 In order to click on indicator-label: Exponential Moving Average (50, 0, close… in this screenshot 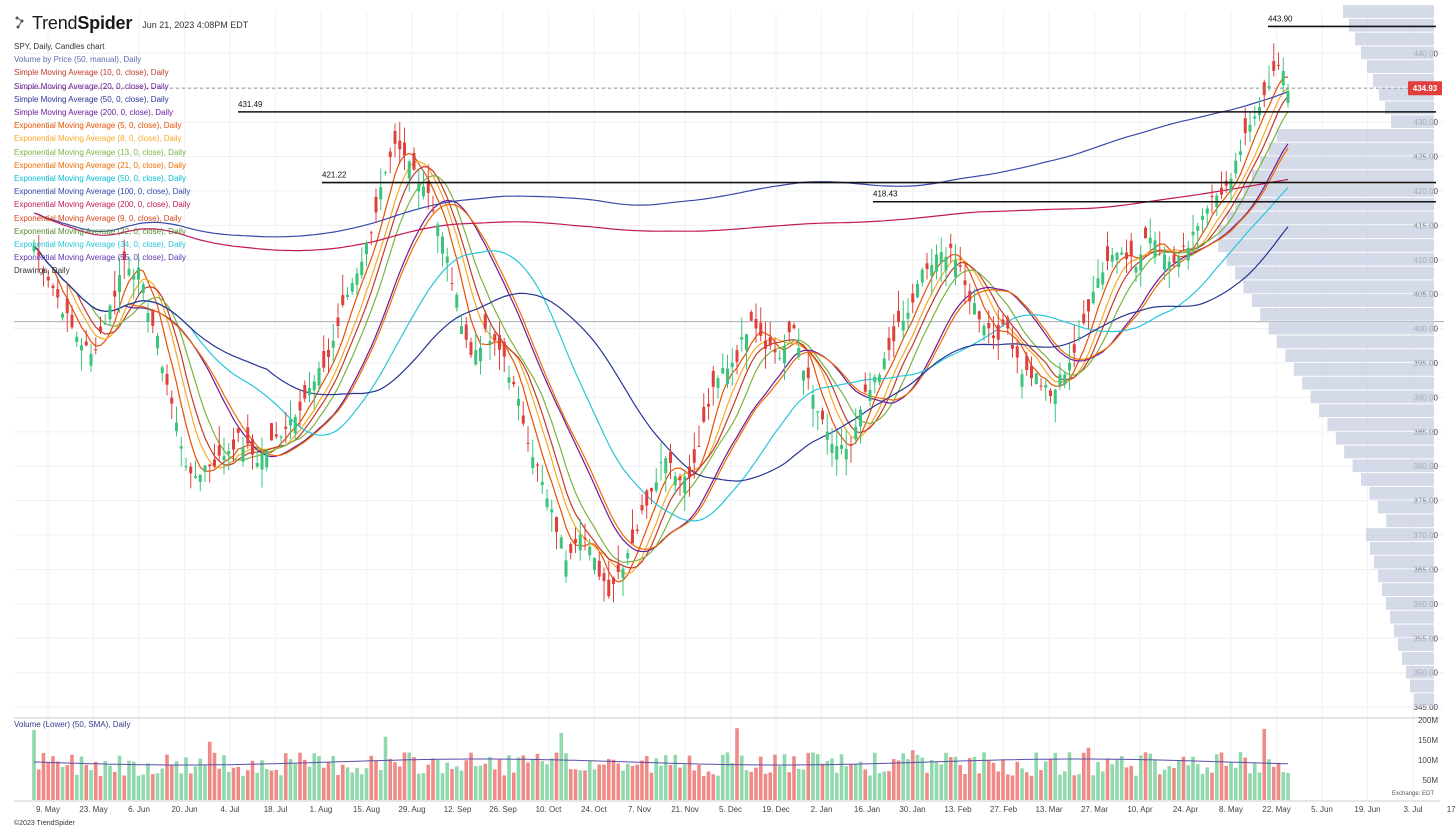, I will do `click(100, 179)`.